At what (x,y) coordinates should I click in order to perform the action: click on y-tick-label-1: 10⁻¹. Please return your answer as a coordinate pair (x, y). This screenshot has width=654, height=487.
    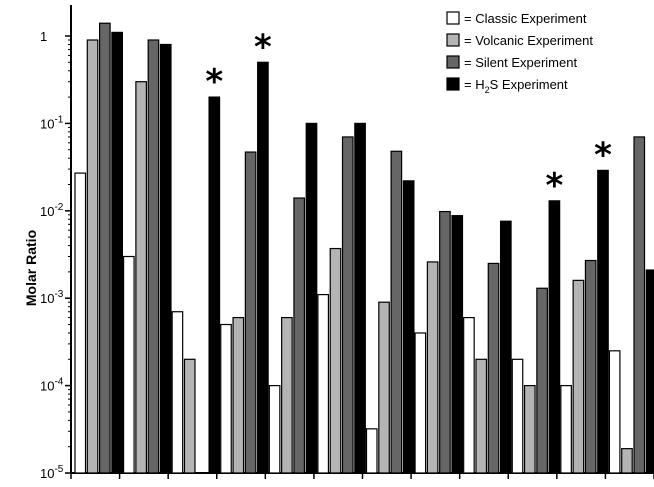
    Looking at the image, I should click on (52, 122).